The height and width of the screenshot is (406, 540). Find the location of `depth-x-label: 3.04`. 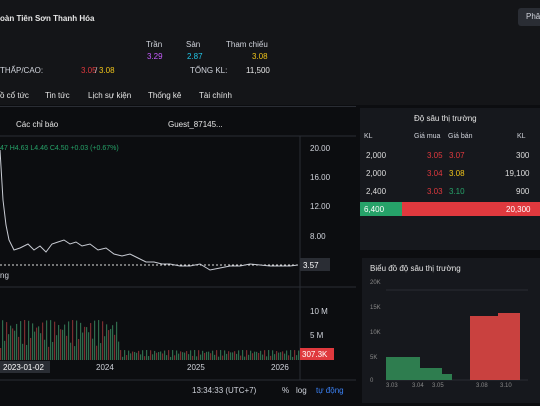

depth-x-label: 3.04 is located at coordinates (418, 386).